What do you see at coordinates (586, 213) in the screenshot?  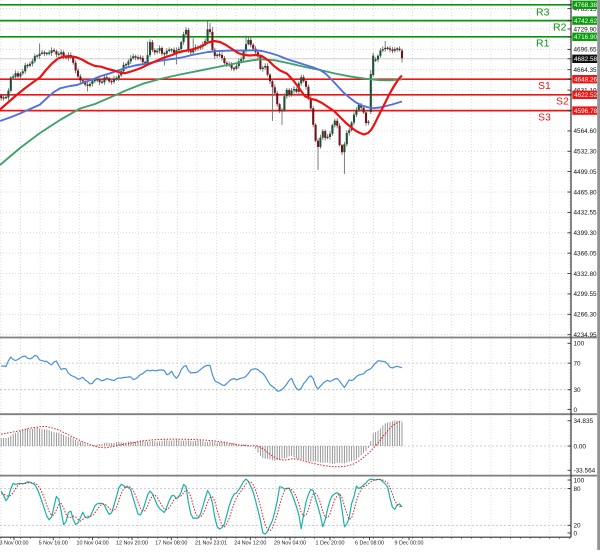 I see `svg-text: 4432.55` at bounding box center [586, 213].